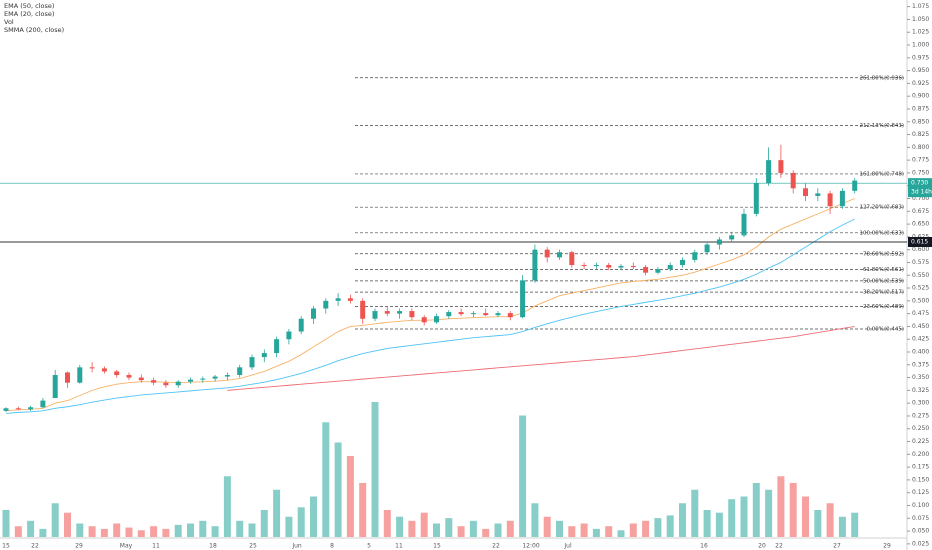  What do you see at coordinates (296, 546) in the screenshot?
I see `x-tick-label: Jun` at bounding box center [296, 546].